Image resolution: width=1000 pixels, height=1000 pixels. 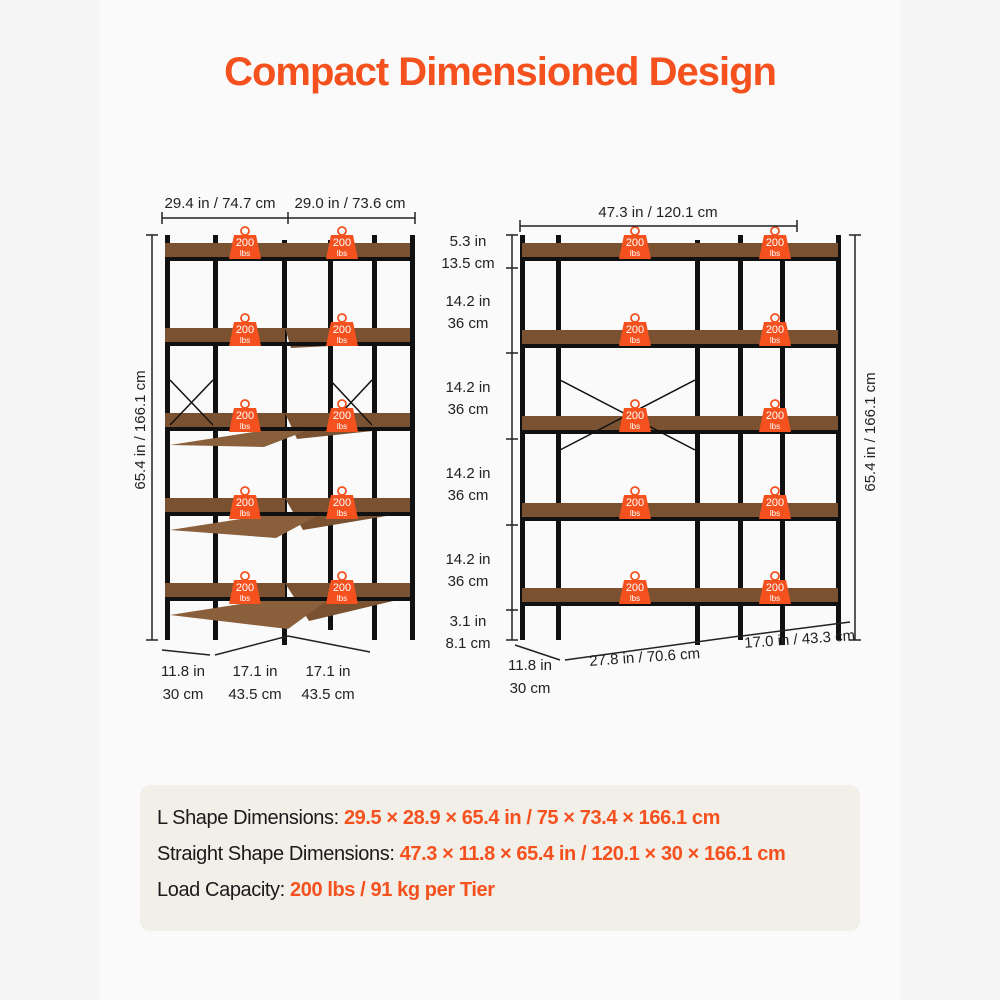 What do you see at coordinates (140, 429) in the screenshot?
I see `l-height-label: 65.4 in / 166.1 cm` at bounding box center [140, 429].